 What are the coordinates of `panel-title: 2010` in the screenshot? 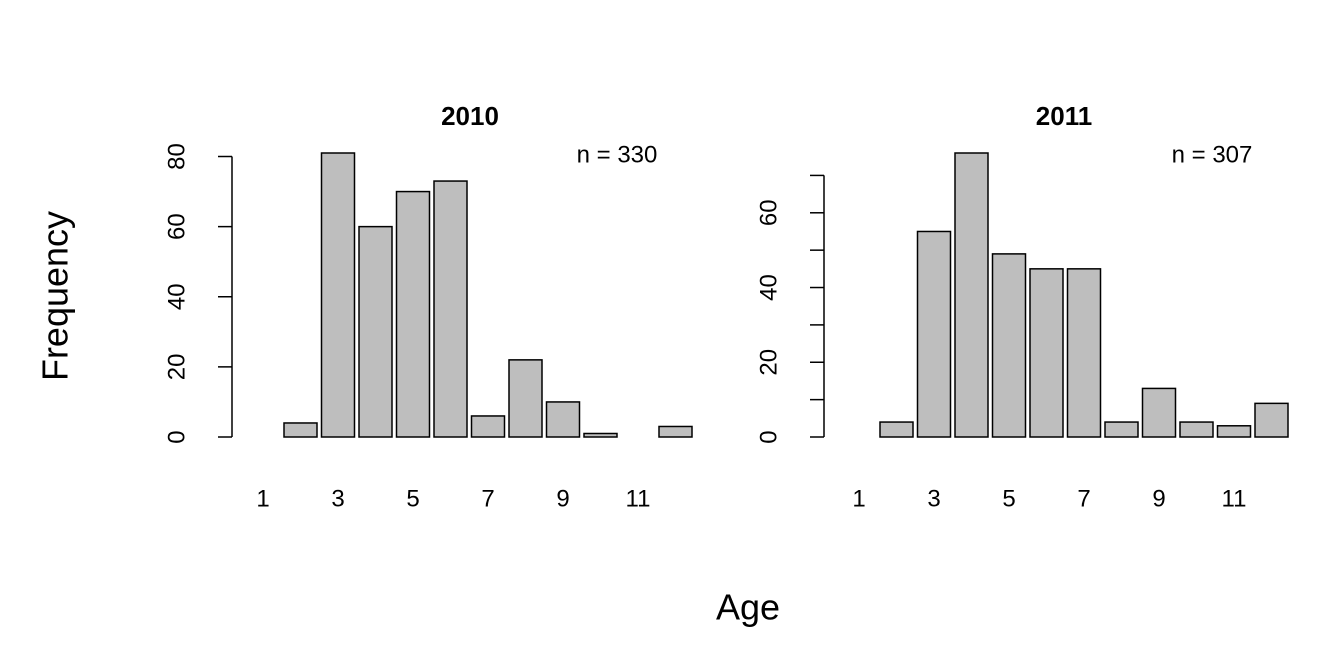 It's located at (470, 116).